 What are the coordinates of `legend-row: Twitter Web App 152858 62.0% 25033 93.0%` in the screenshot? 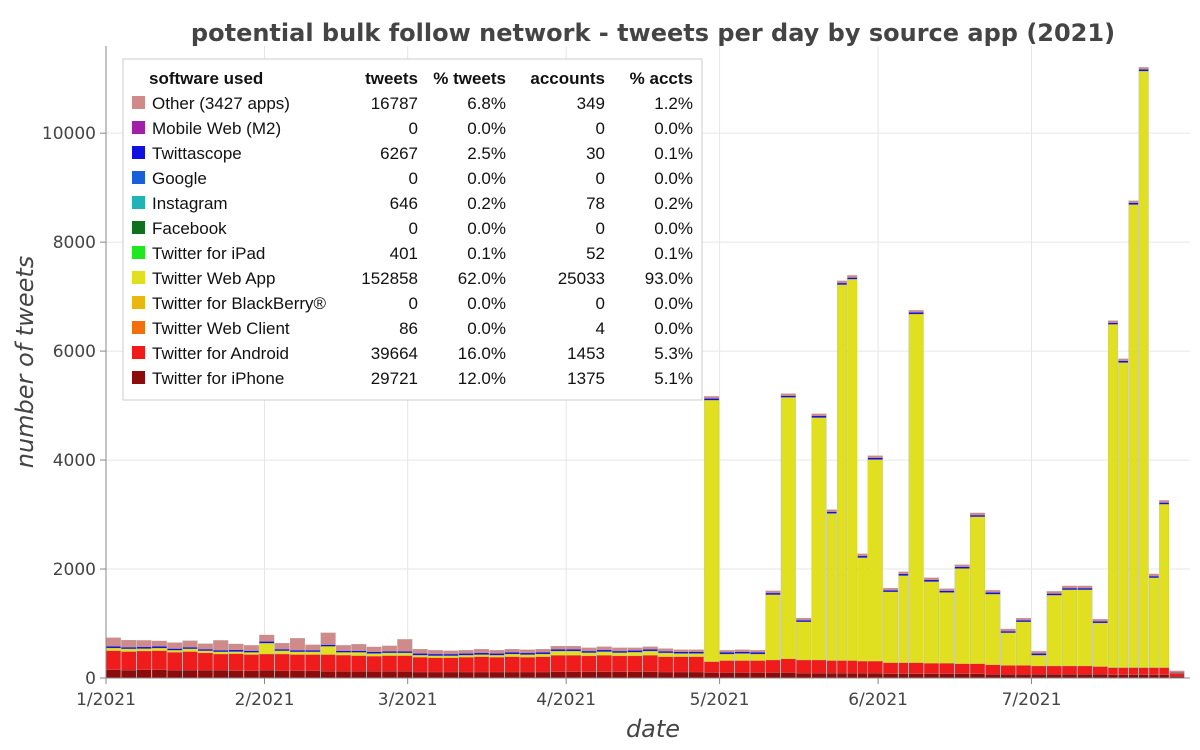 It's located at (412, 278).